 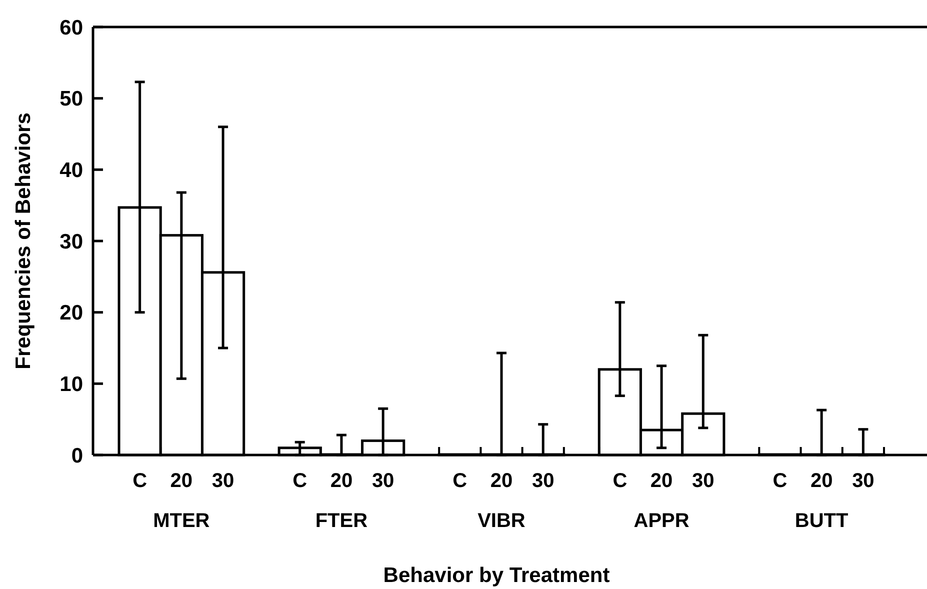 What do you see at coordinates (341, 521) in the screenshot?
I see `x-tick-label: FTER` at bounding box center [341, 521].